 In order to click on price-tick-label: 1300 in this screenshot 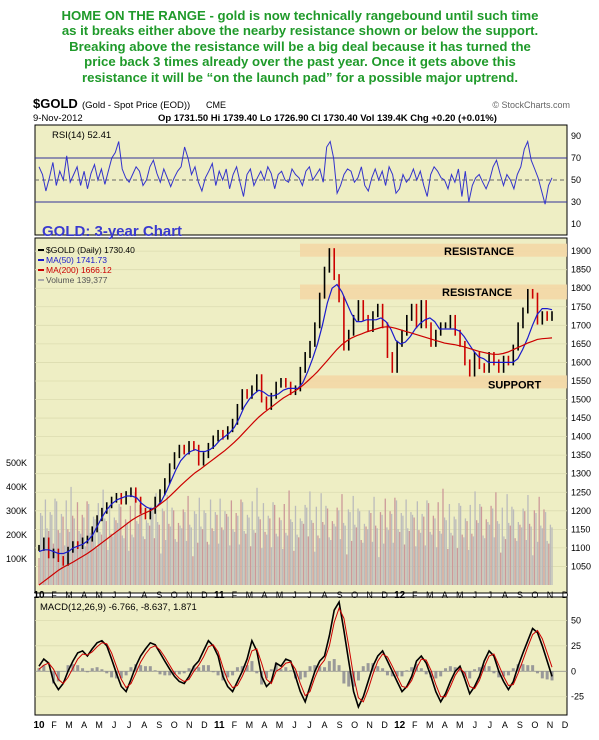, I will do `click(581, 474)`.